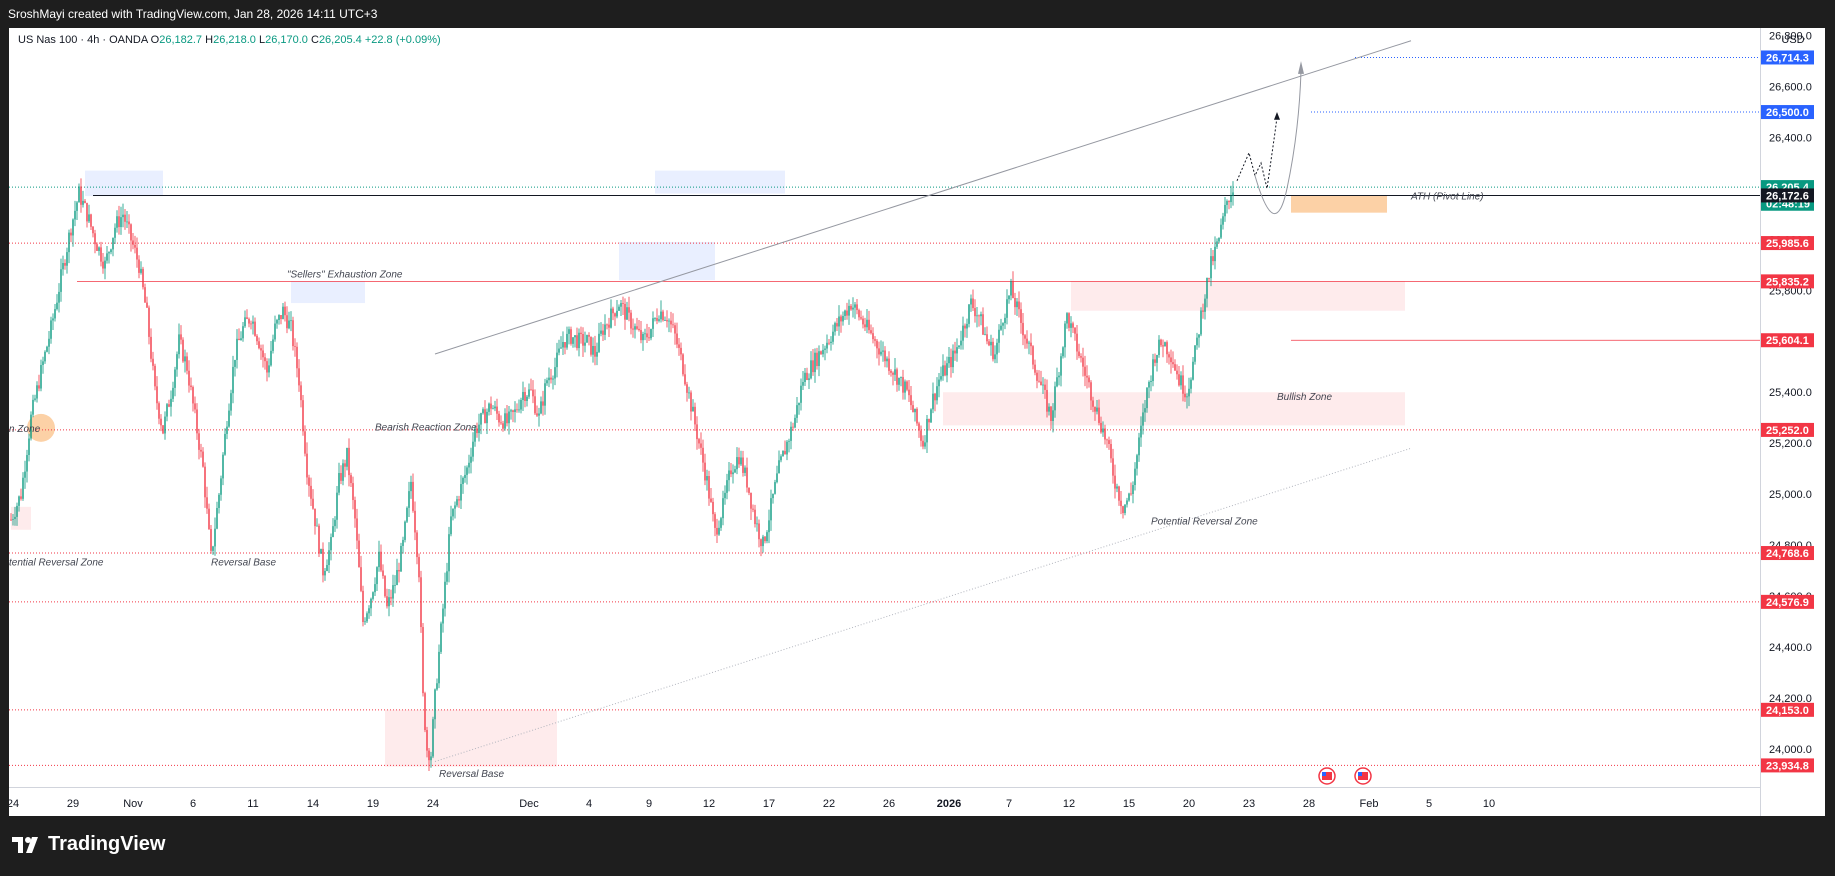 The height and width of the screenshot is (876, 1835). What do you see at coordinates (181, 40) in the screenshot?
I see `legend-open: 26,182.7` at bounding box center [181, 40].